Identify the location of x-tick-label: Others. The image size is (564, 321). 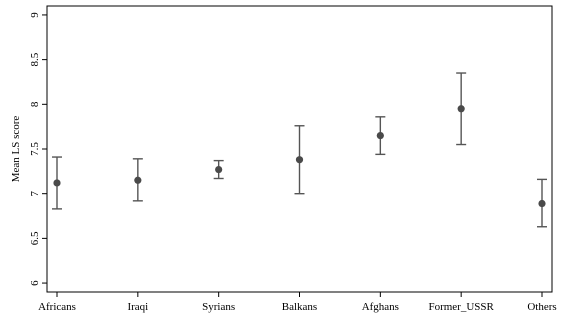
(541, 307).